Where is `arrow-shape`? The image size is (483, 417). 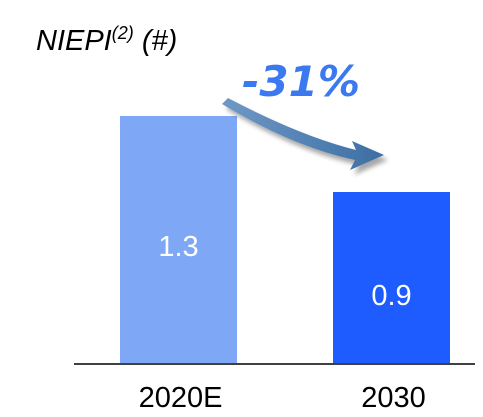 arrow-shape is located at coordinates (303, 134).